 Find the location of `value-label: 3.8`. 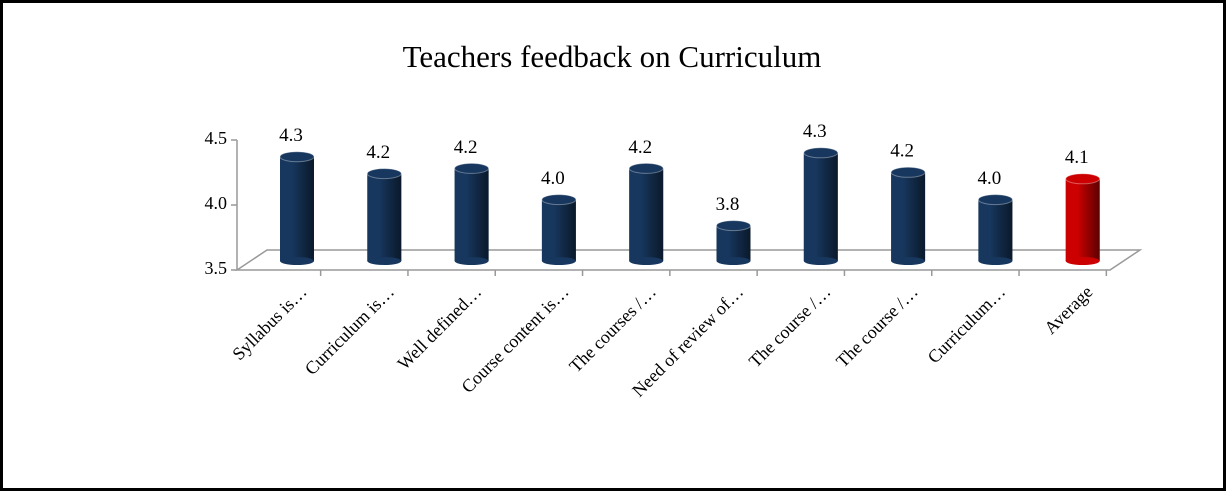

value-label: 3.8 is located at coordinates (728, 204).